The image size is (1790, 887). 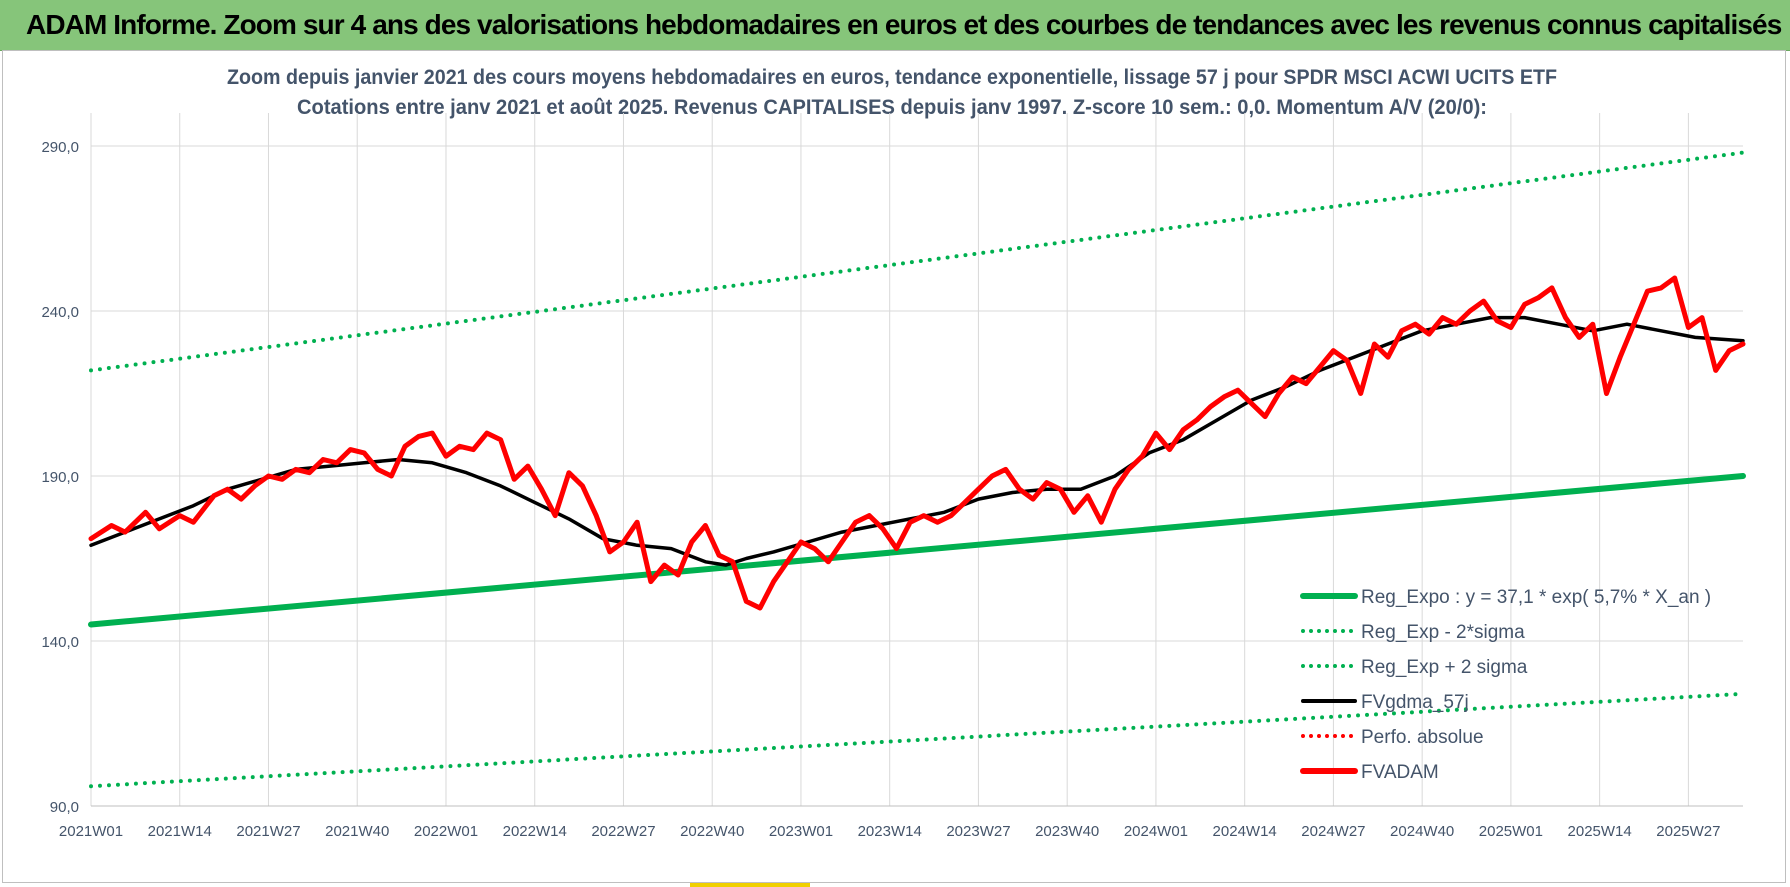 What do you see at coordinates (1156, 831) in the screenshot?
I see `x-tick-label: 2024W01` at bounding box center [1156, 831].